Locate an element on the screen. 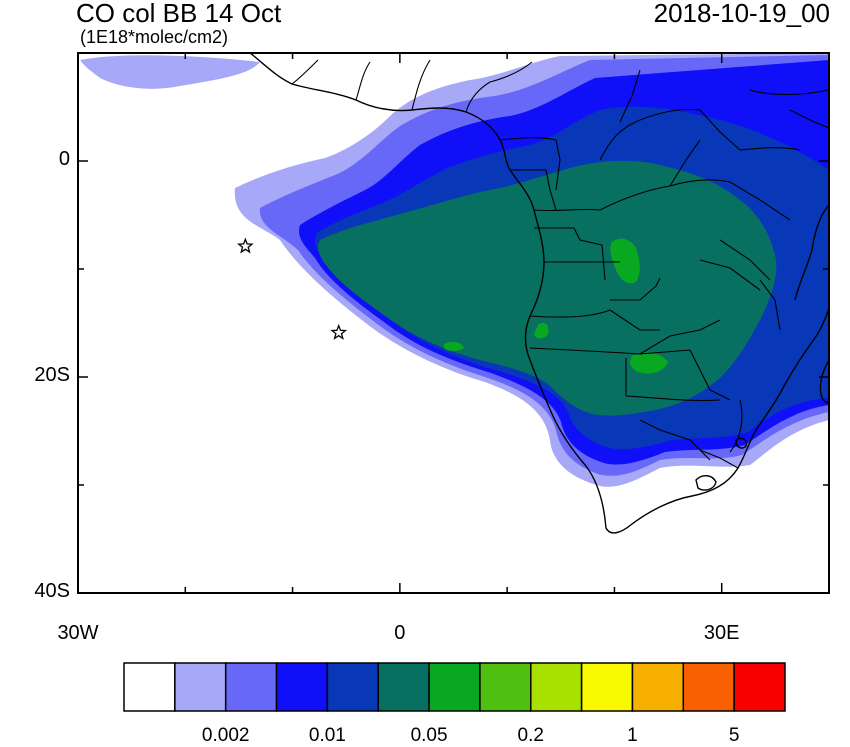  swaziland is located at coordinates (741, 443).